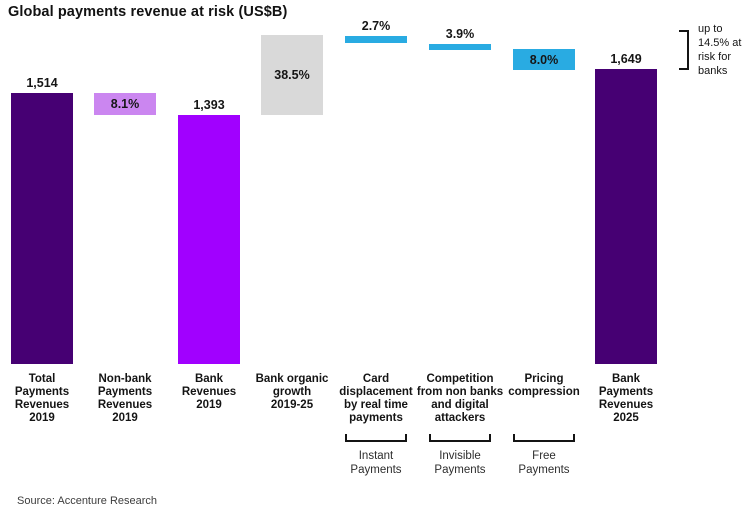 The height and width of the screenshot is (520, 750). What do you see at coordinates (544, 463) in the screenshot?
I see `sublabel-pricing-compression: Free Payments` at bounding box center [544, 463].